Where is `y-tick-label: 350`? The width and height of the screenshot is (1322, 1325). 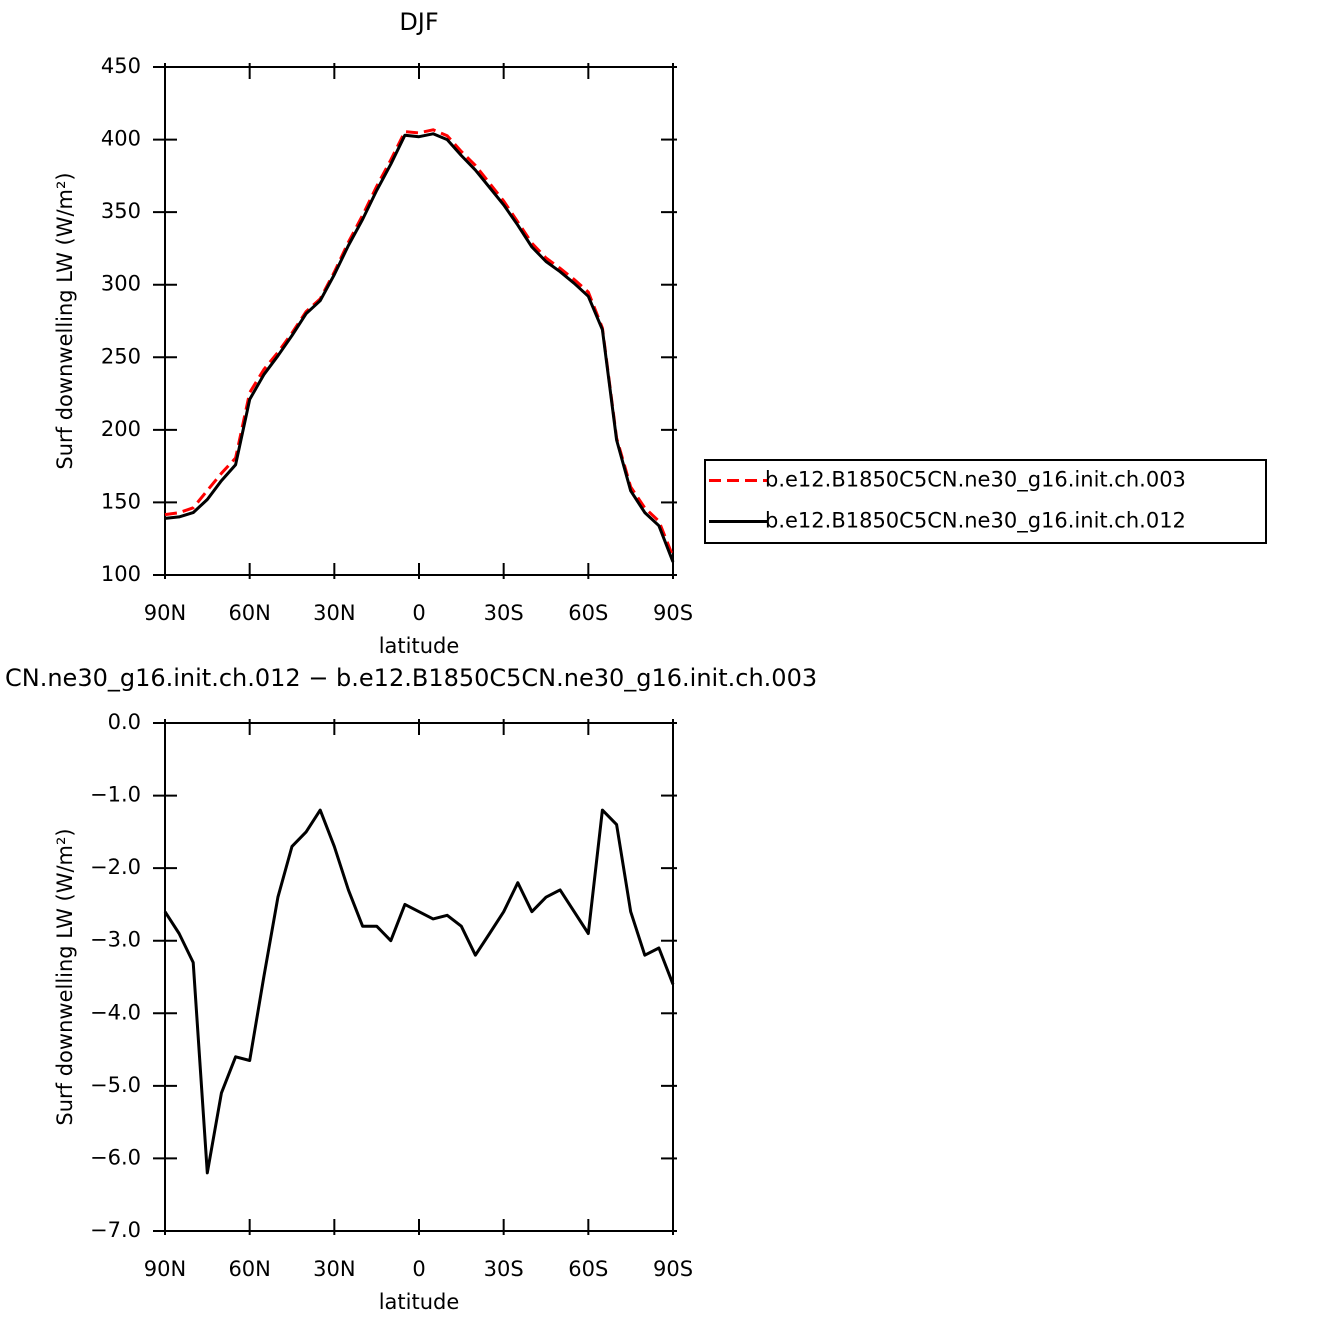
y-tick-label: 350 is located at coordinates (121, 211).